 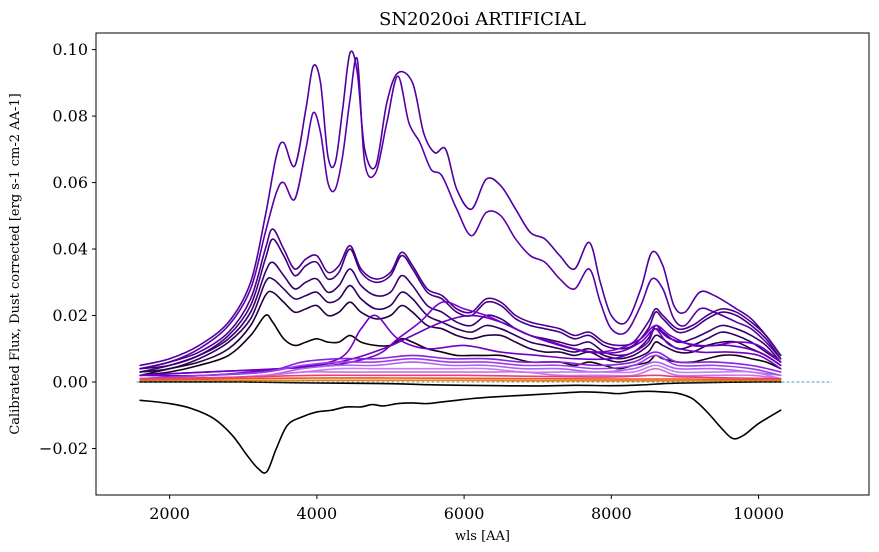 I want to click on x-tick-label: 10000, so click(x=758, y=513).